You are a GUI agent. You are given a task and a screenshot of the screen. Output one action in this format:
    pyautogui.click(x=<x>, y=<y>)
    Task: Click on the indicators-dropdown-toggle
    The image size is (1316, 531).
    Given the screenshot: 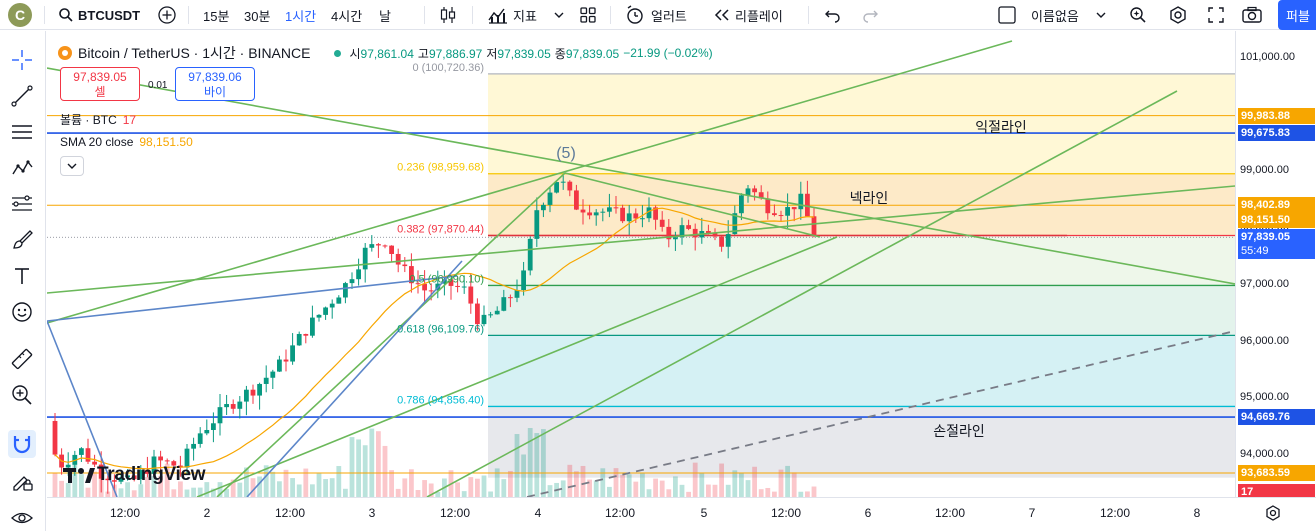 What is the action you would take?
    pyautogui.click(x=559, y=15)
    